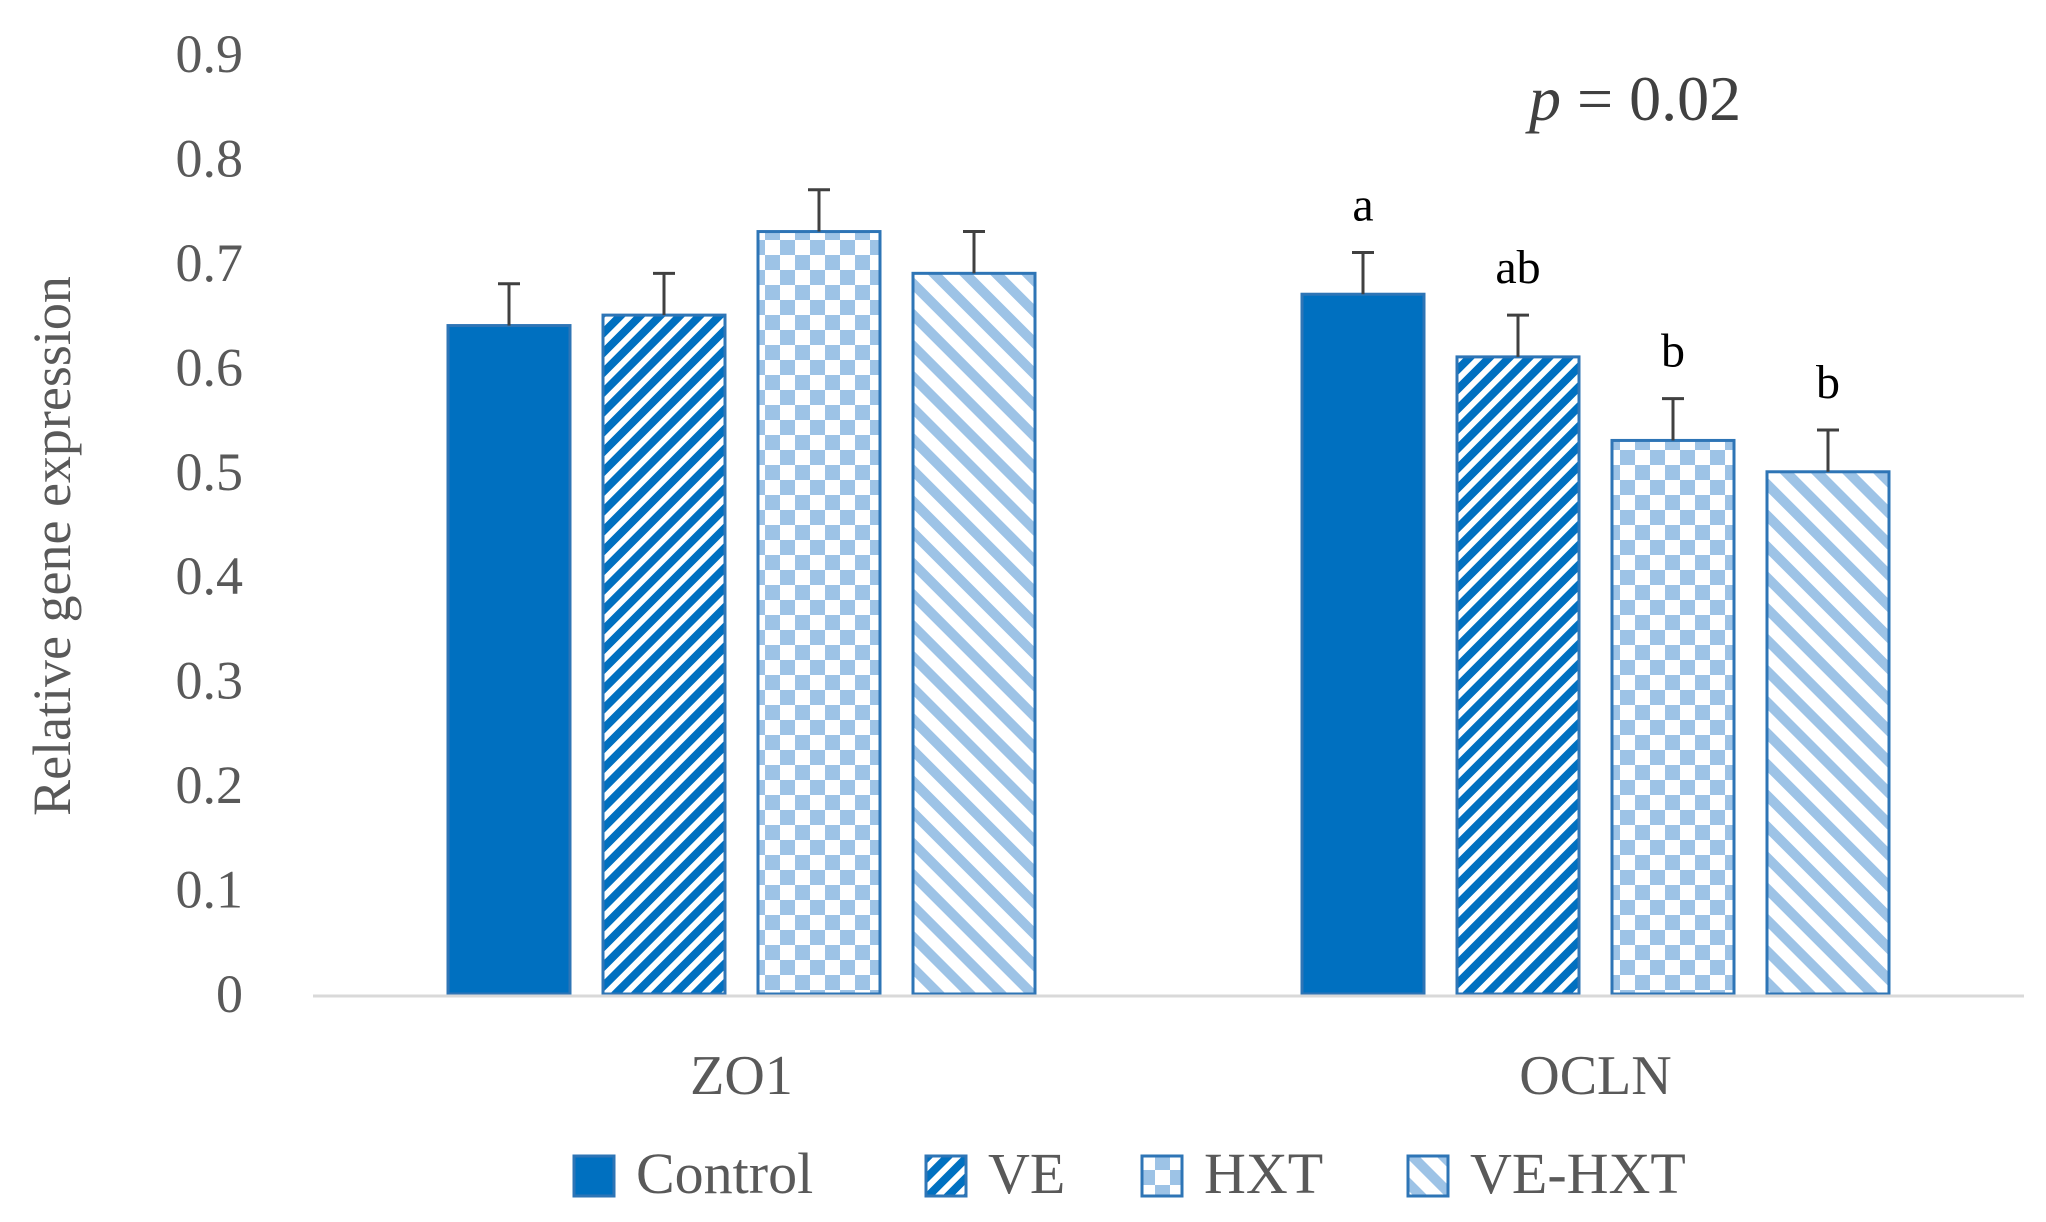  I want to click on y-tick-label: 0.9, so click(210, 54).